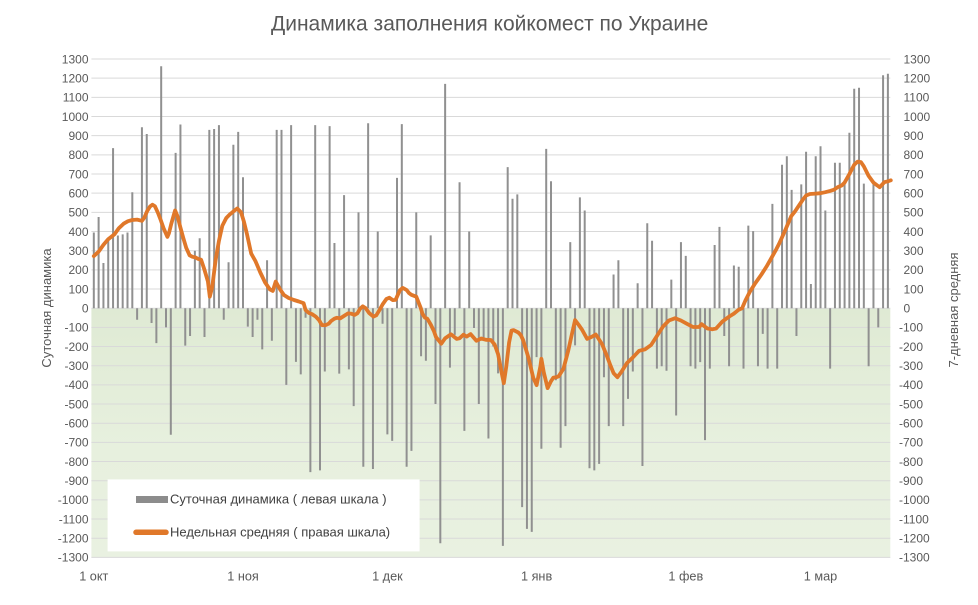  What do you see at coordinates (536, 577) in the screenshot?
I see `svg-text: 1 янв` at bounding box center [536, 577].